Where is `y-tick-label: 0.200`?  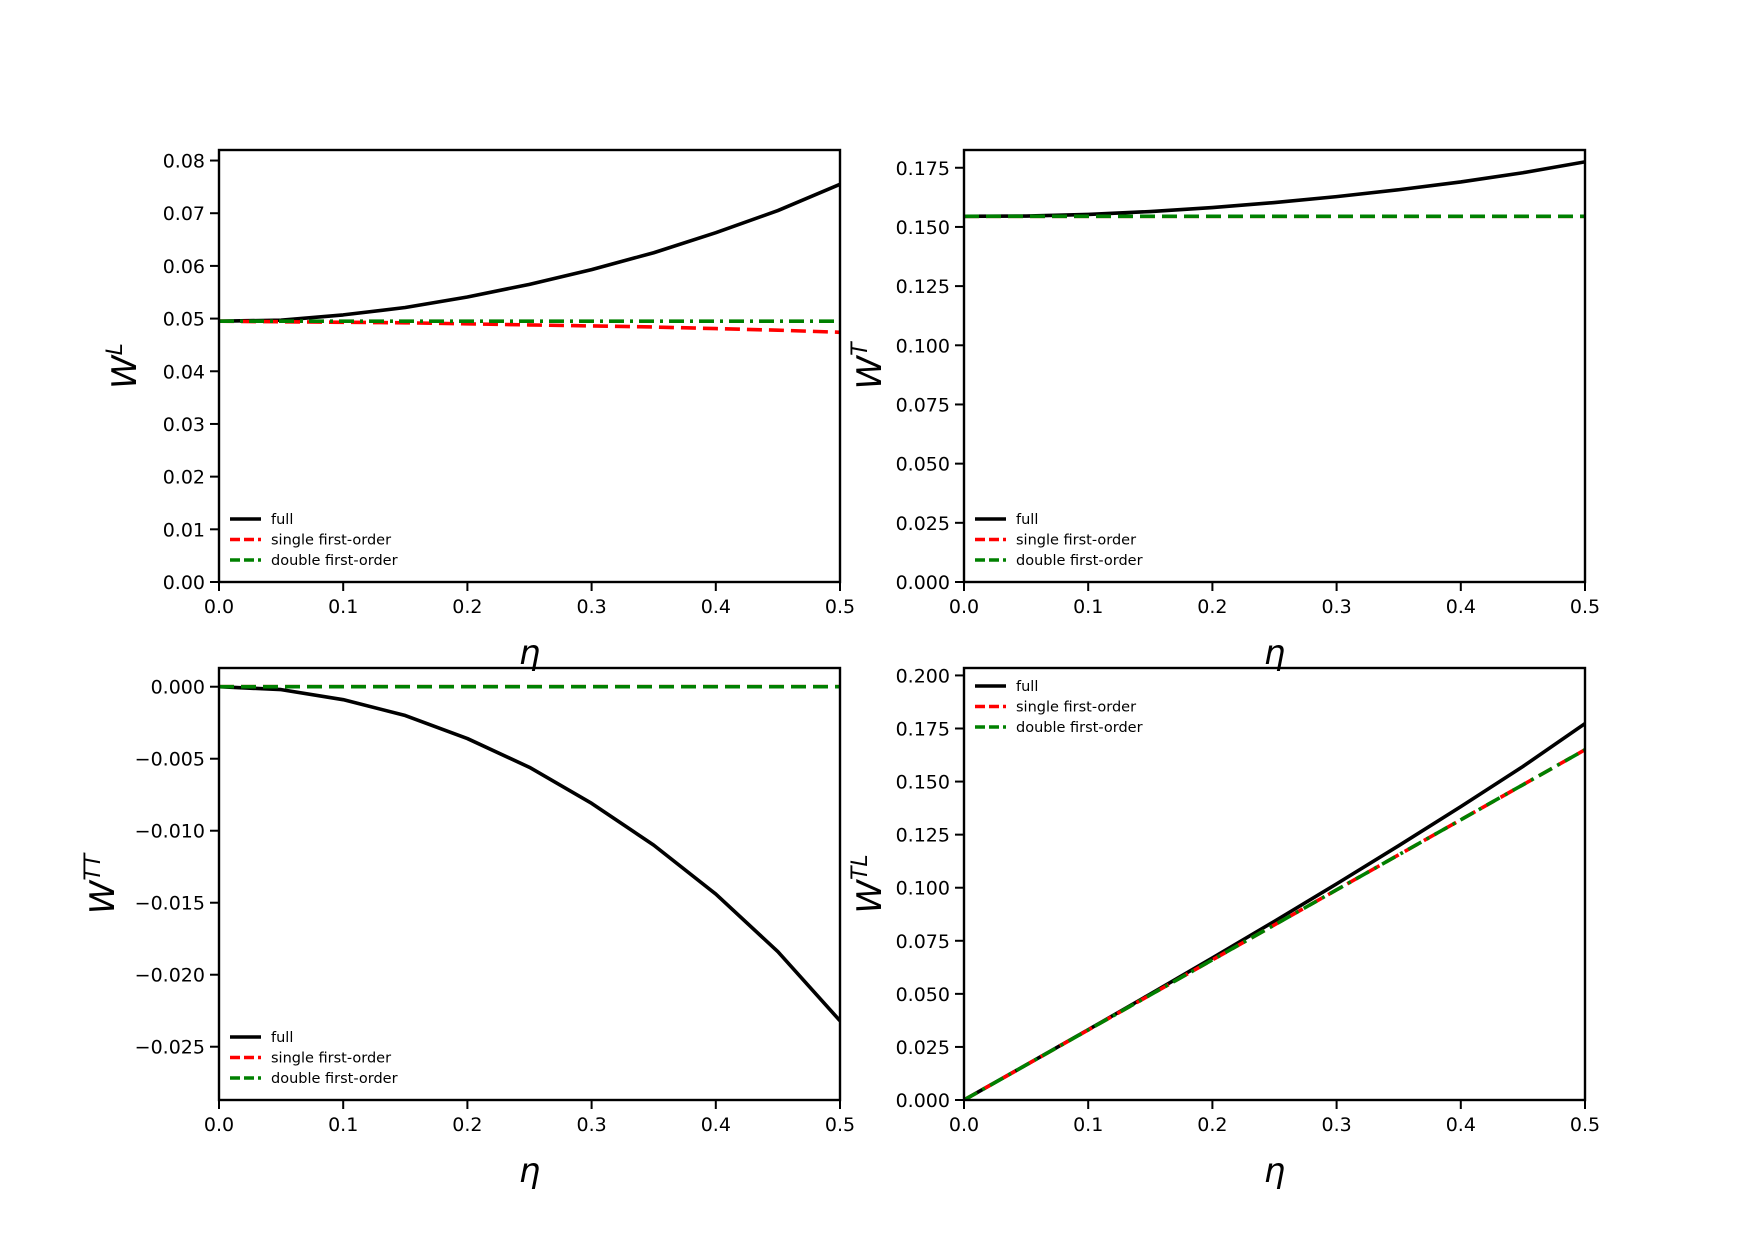
y-tick-label: 0.200 is located at coordinates (923, 676).